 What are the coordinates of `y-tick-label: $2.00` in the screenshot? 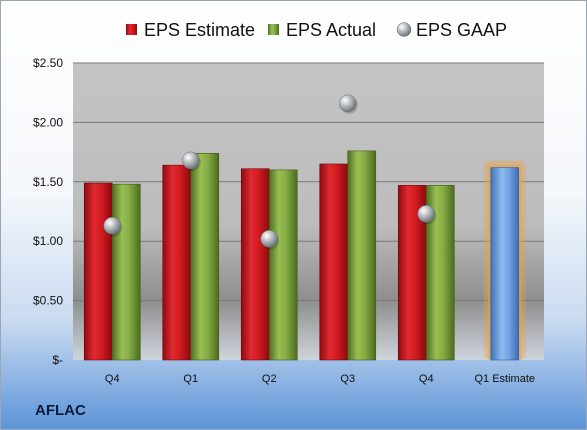 It's located at (48, 122).